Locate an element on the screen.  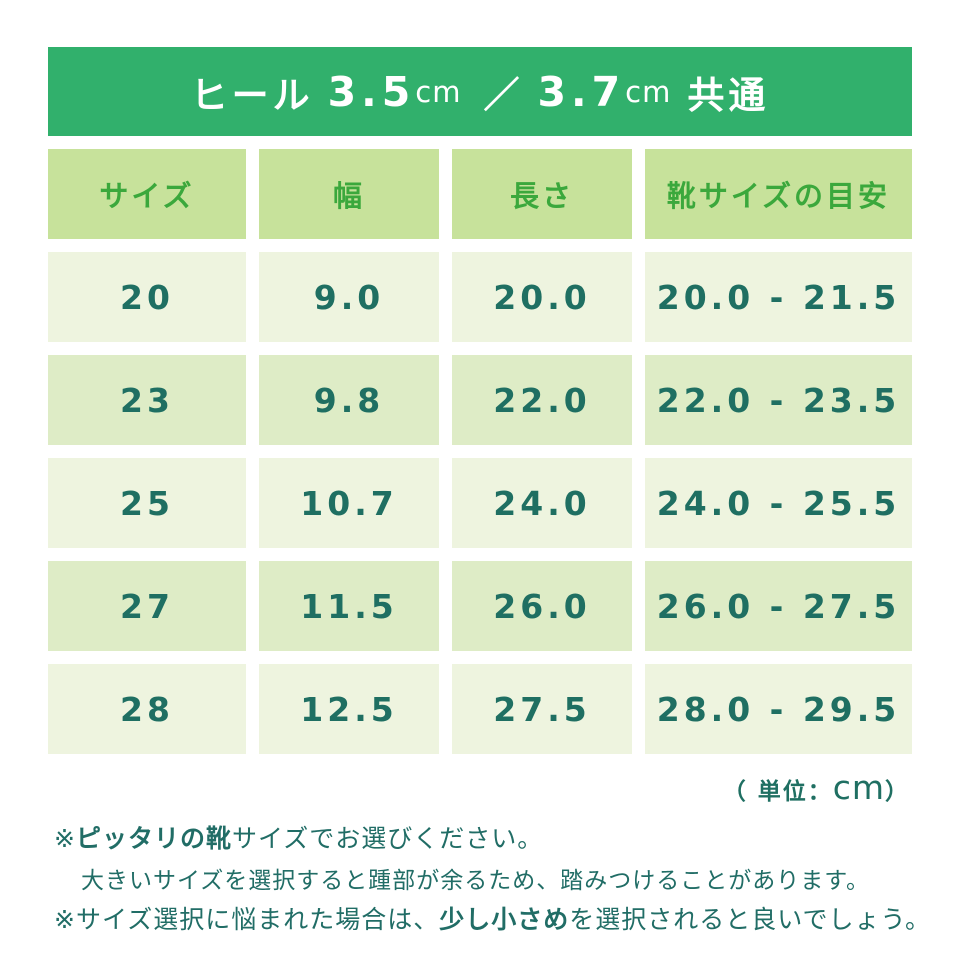
table-cell-shoe-size-range: 26.0 - 27.5 is located at coordinates (778, 606).